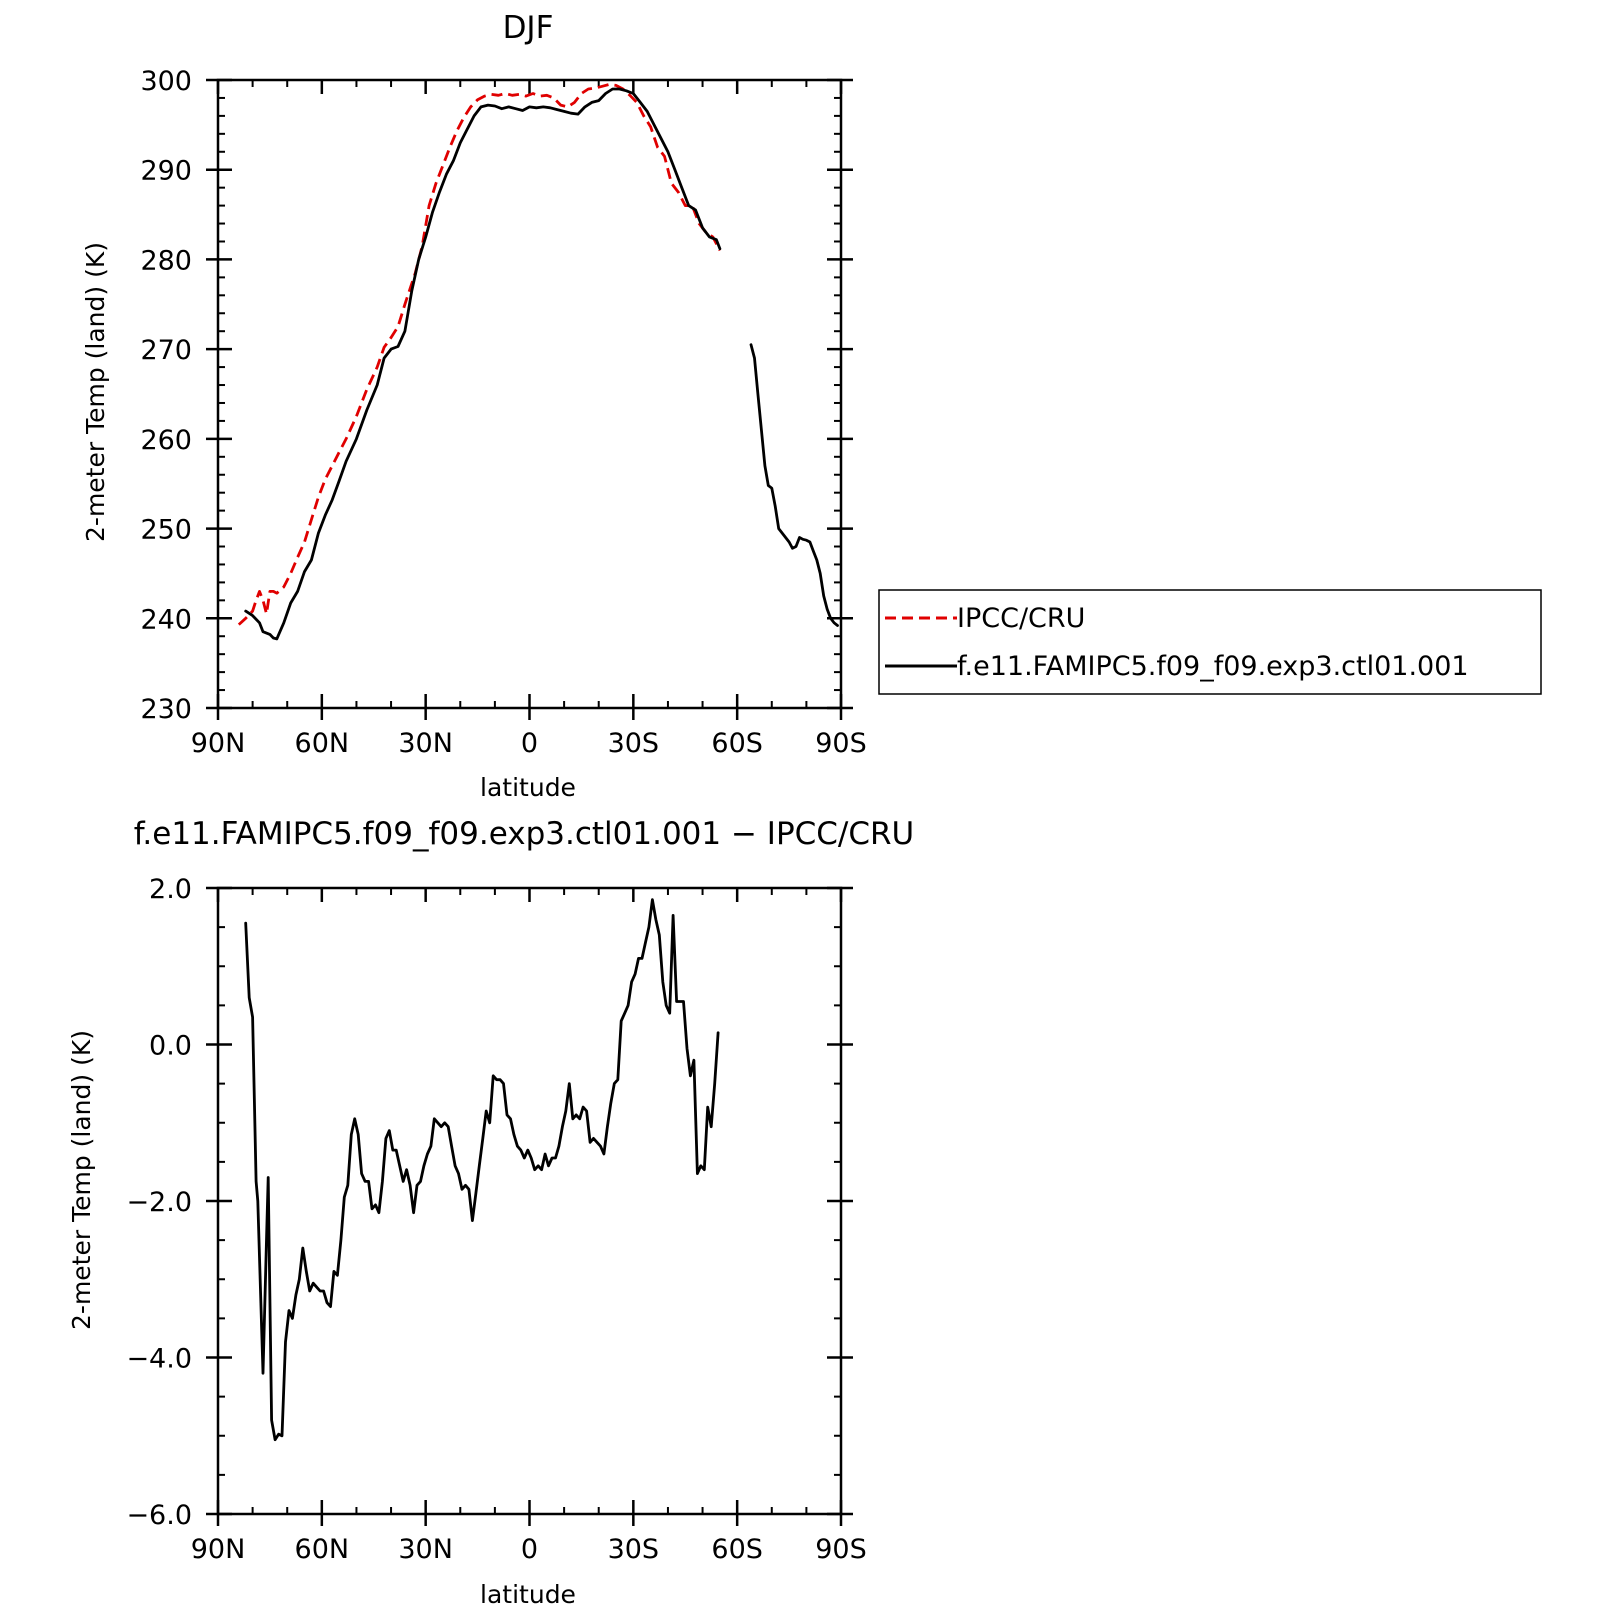  What do you see at coordinates (95, 392) in the screenshot?
I see `top-y-axis-label: 2-meter Temp (land) (K)` at bounding box center [95, 392].